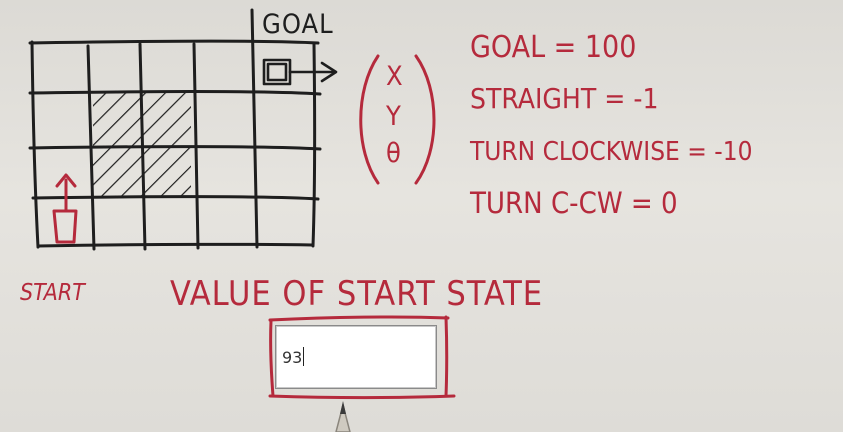 The image size is (843, 432). Describe the element at coordinates (175, 93) in the screenshot. I see `grid-line-h2` at that location.